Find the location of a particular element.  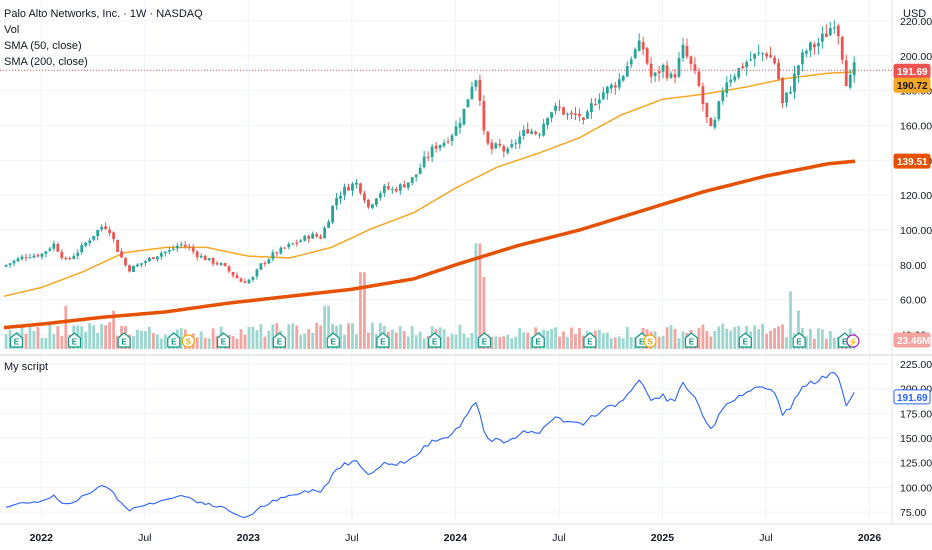

volume-badge: 23.46M is located at coordinates (912, 340).